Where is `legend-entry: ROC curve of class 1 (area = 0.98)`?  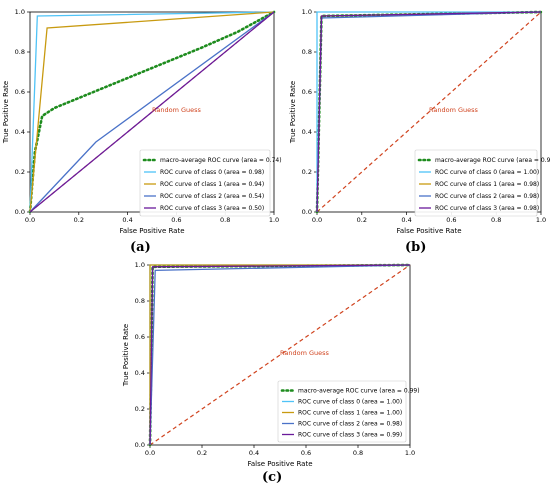 legend-entry: ROC curve of class 1 (area = 0.98) is located at coordinates (487, 184).